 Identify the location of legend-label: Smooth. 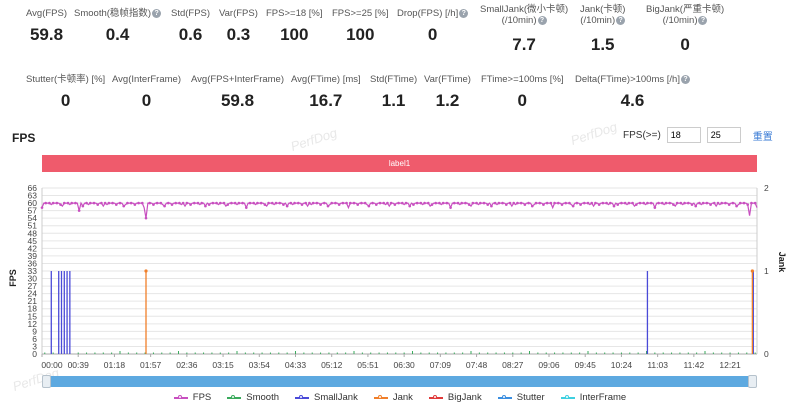
(263, 397).